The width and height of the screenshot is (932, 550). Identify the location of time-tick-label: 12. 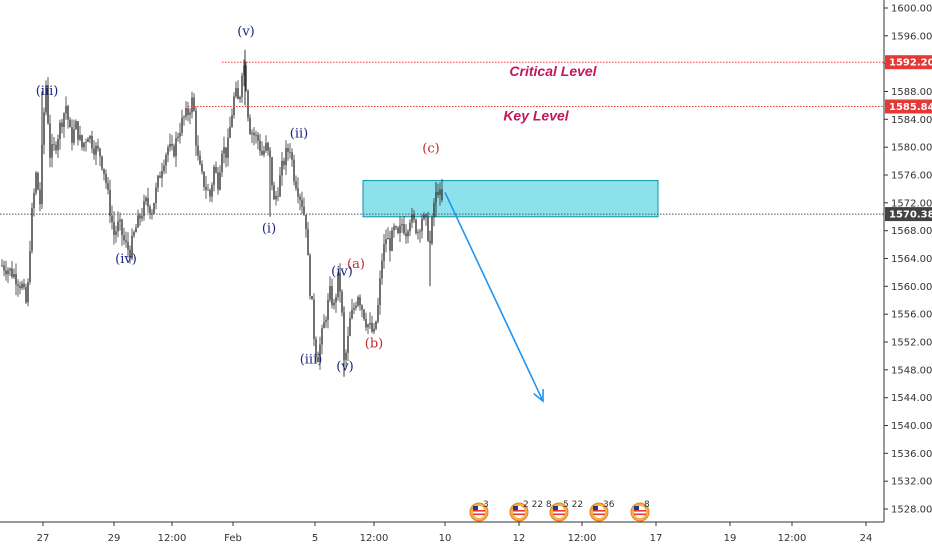
(519, 538).